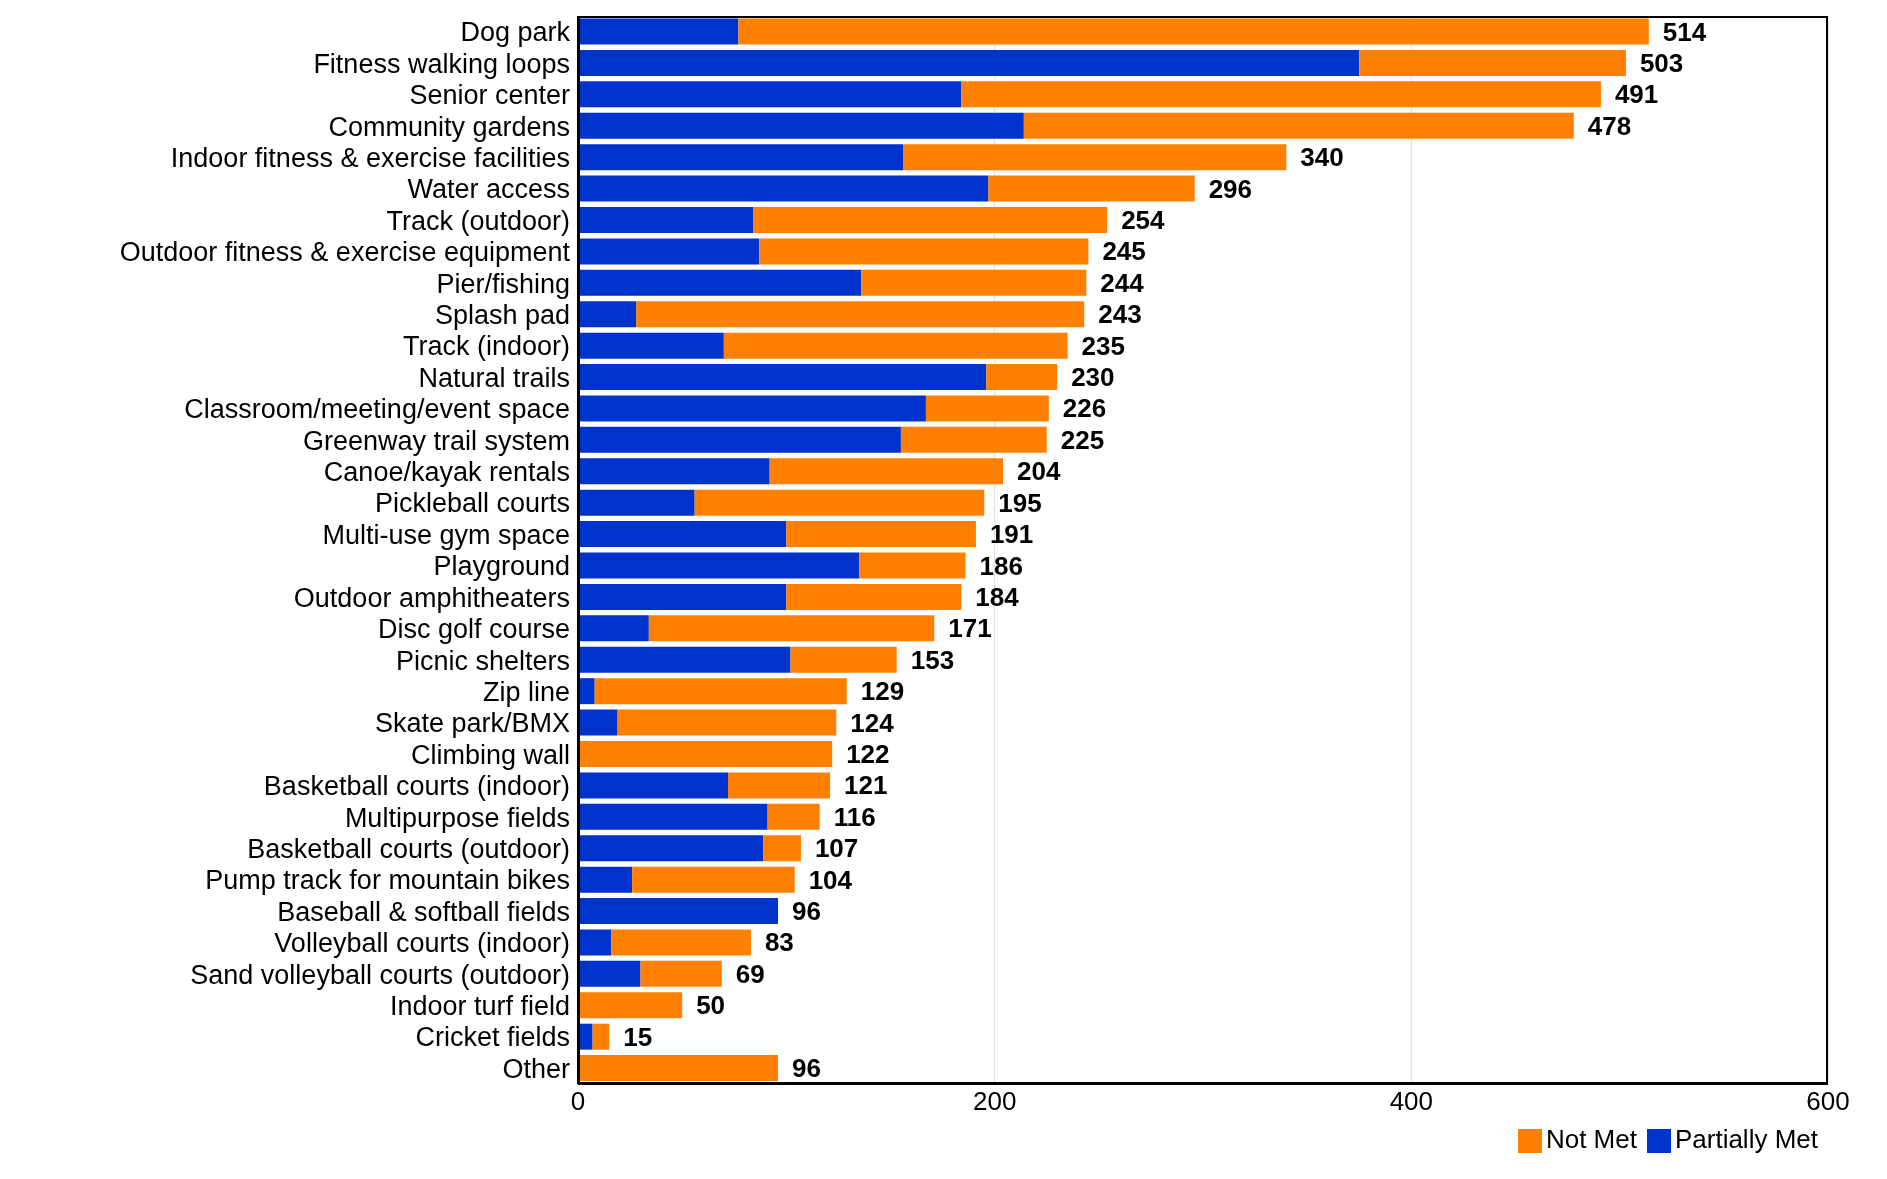 The width and height of the screenshot is (1887, 1179). I want to click on total-label: 184, so click(997, 596).